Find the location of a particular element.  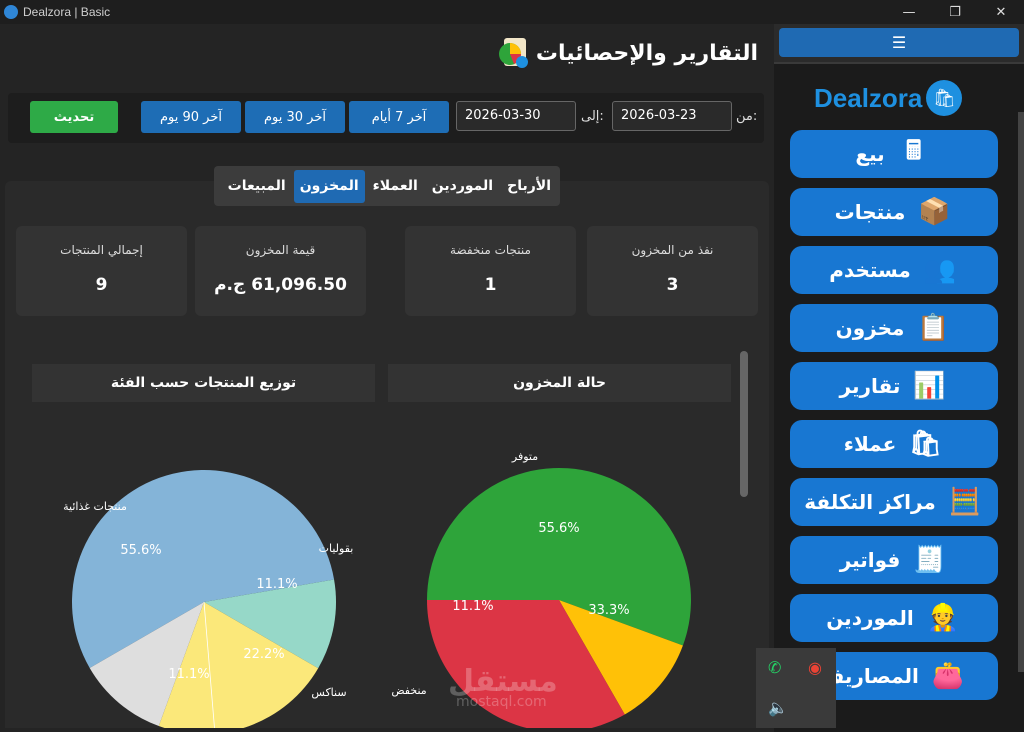

title-bar: Dealzora | Basic — ❐ ✕ is located at coordinates (512, 12).